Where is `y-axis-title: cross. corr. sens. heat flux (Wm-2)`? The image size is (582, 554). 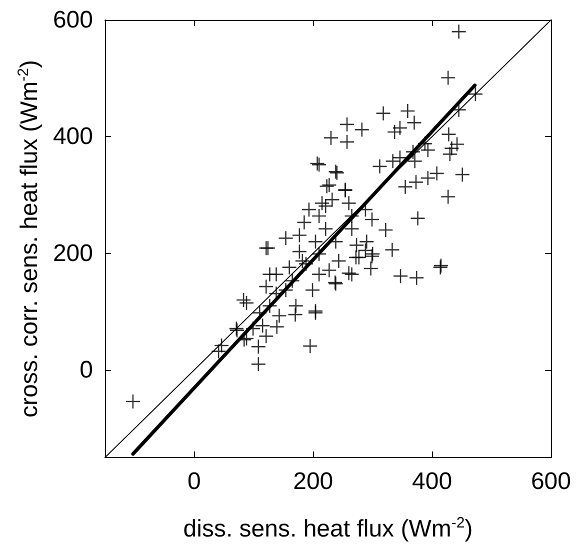 y-axis-title: cross. corr. sens. heat flux (Wm-2) is located at coordinates (29, 239).